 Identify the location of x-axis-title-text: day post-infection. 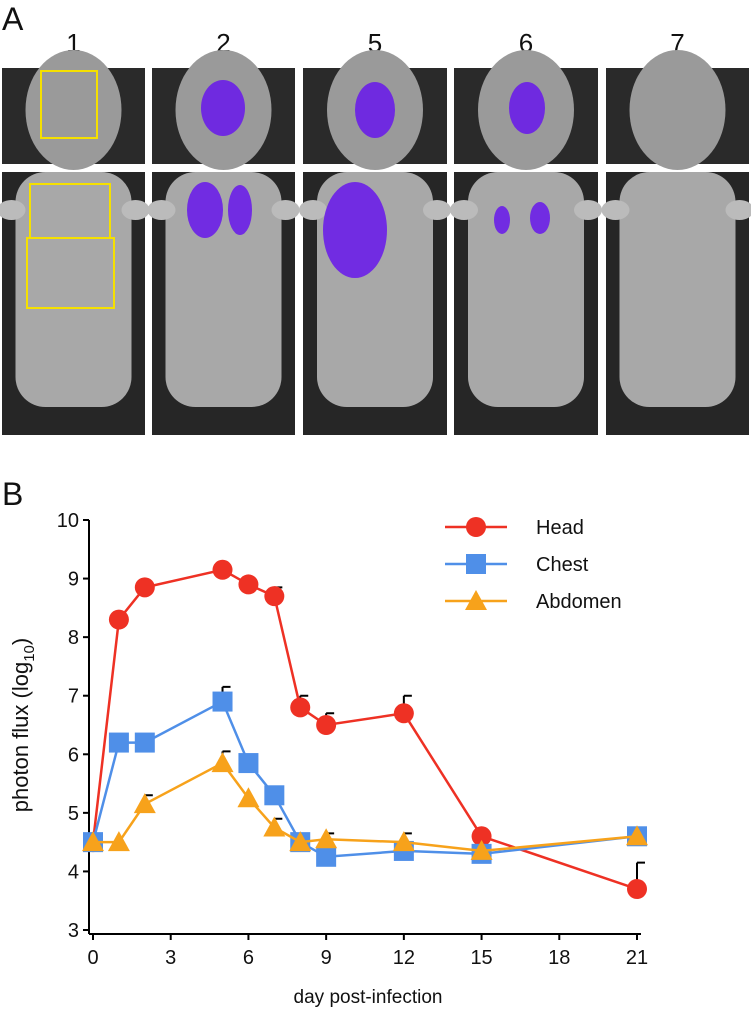
(368, 997).